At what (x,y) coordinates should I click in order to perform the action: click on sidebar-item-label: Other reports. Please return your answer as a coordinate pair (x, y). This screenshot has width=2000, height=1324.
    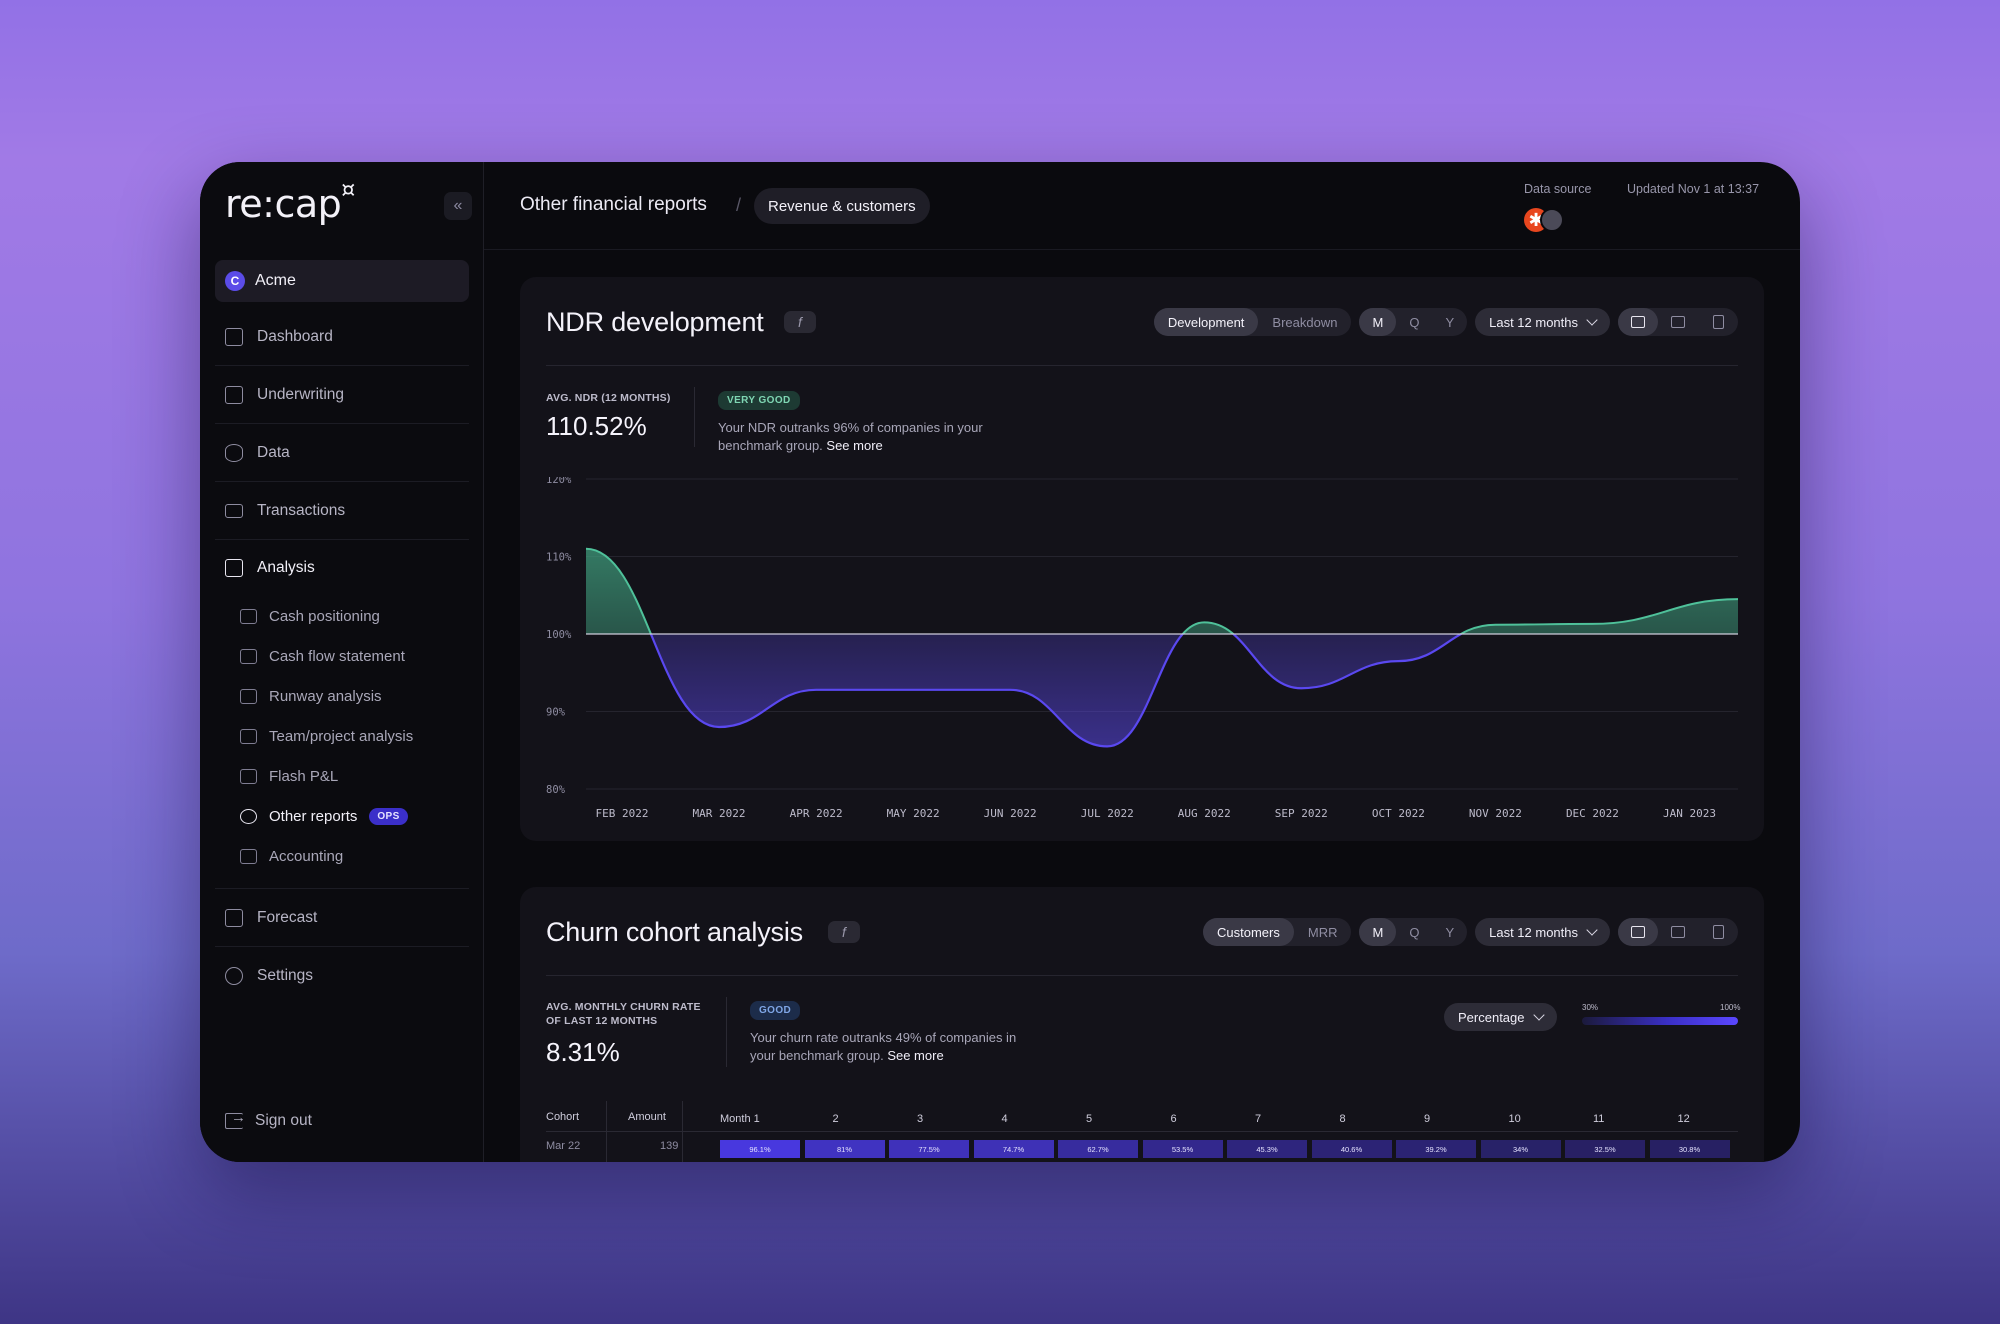
    Looking at the image, I should click on (313, 816).